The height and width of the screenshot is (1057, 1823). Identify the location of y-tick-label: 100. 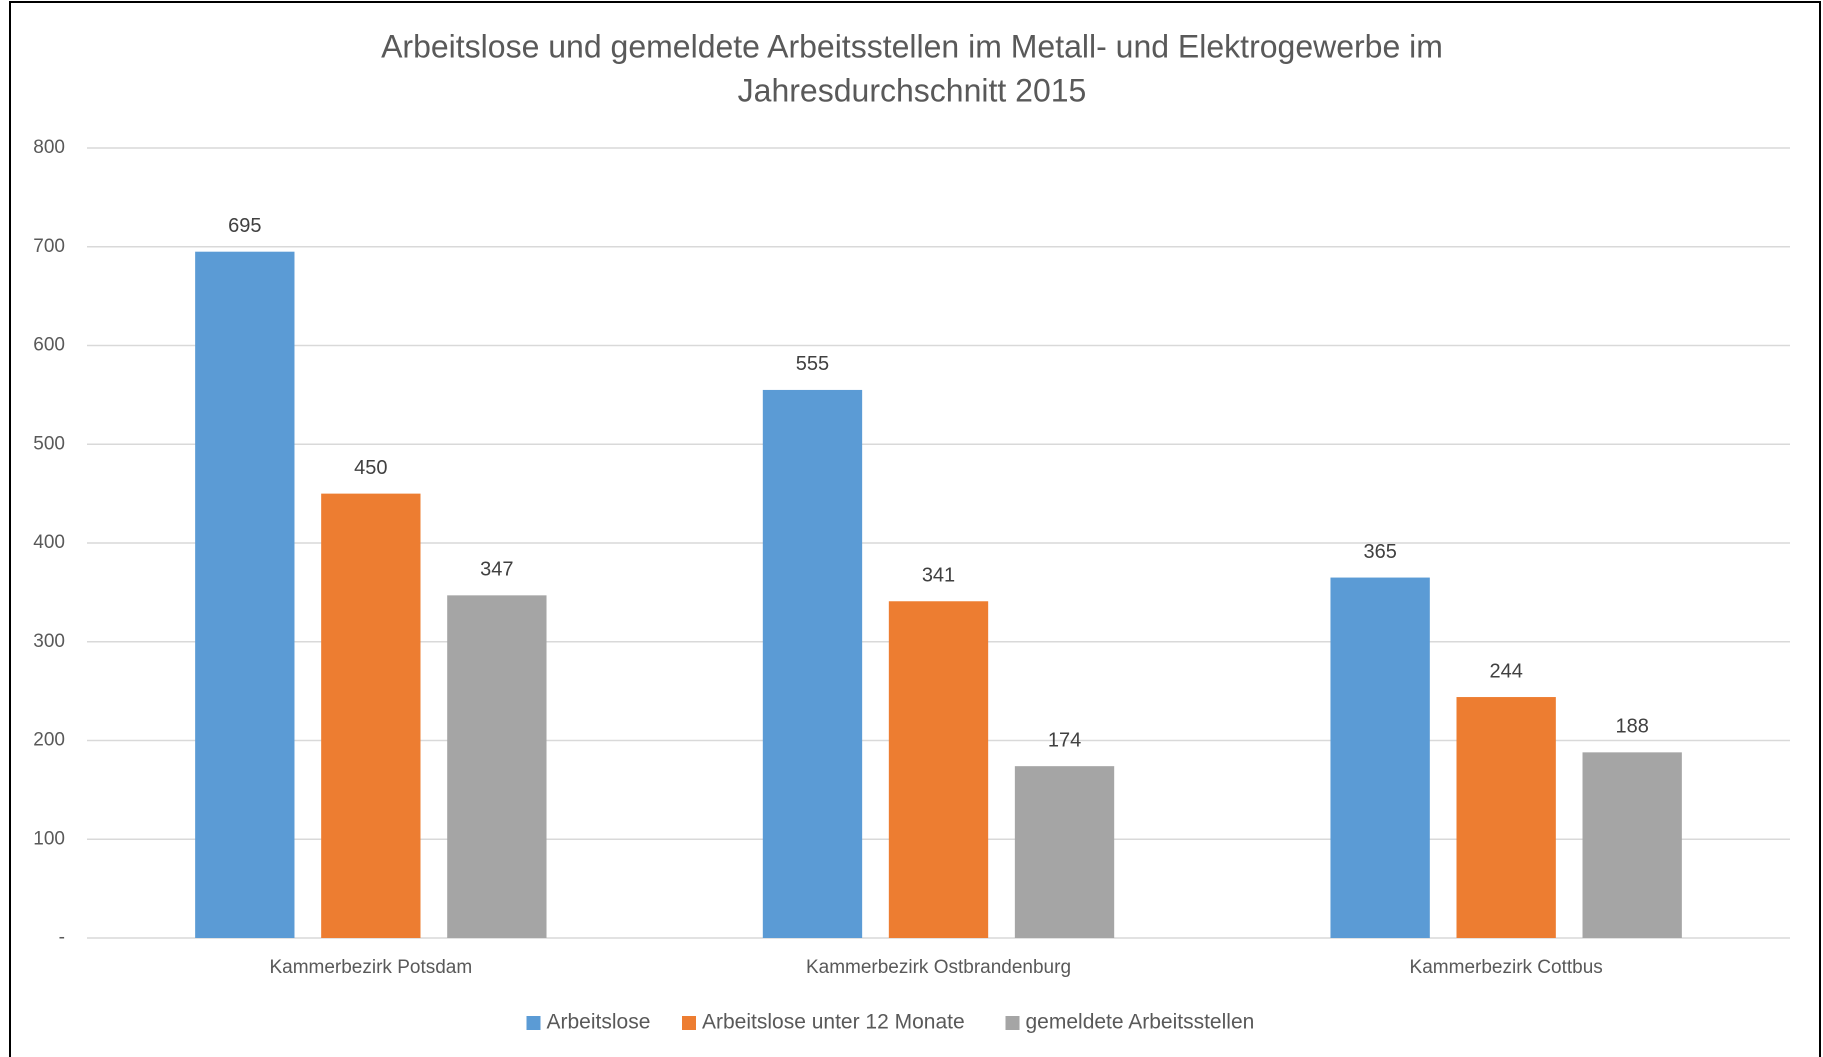
(49, 838).